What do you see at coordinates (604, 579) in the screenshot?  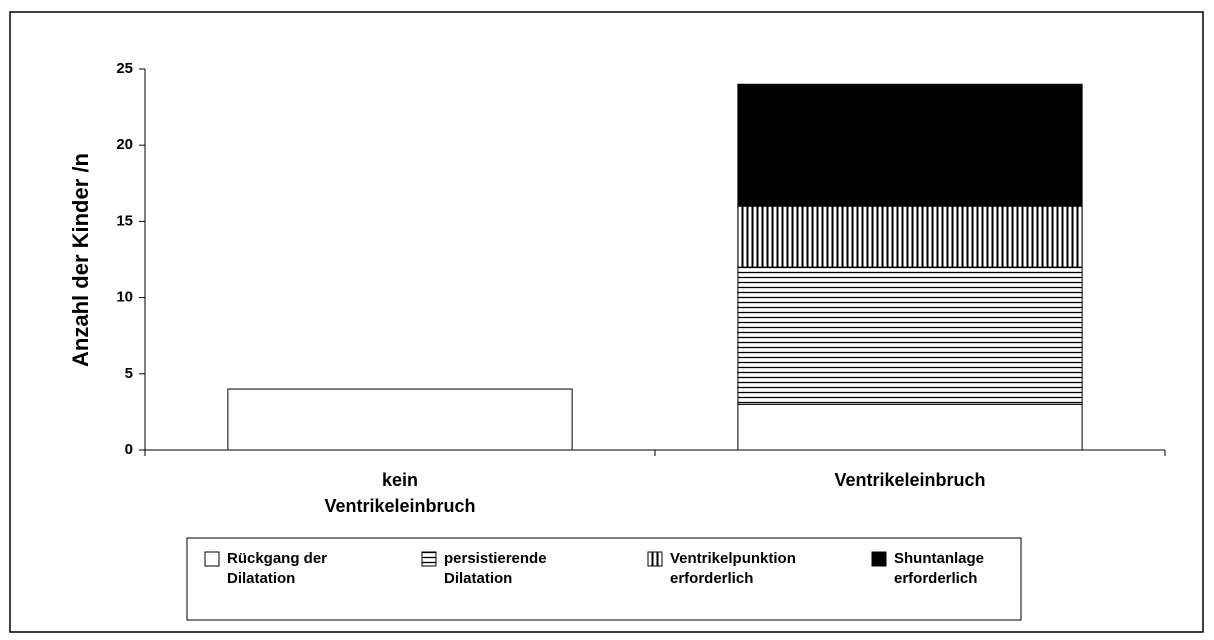 I see `legend-box` at bounding box center [604, 579].